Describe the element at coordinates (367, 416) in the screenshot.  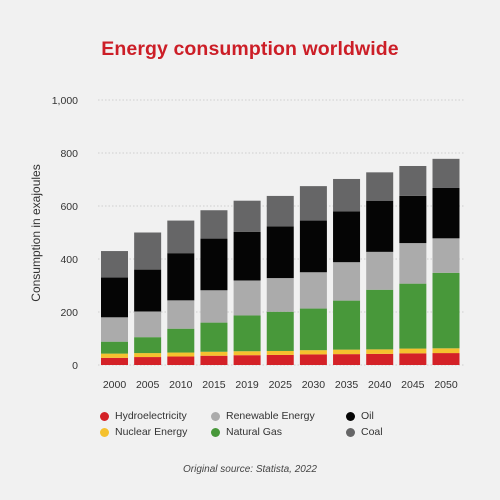
I see `legend-label: Oil` at that location.